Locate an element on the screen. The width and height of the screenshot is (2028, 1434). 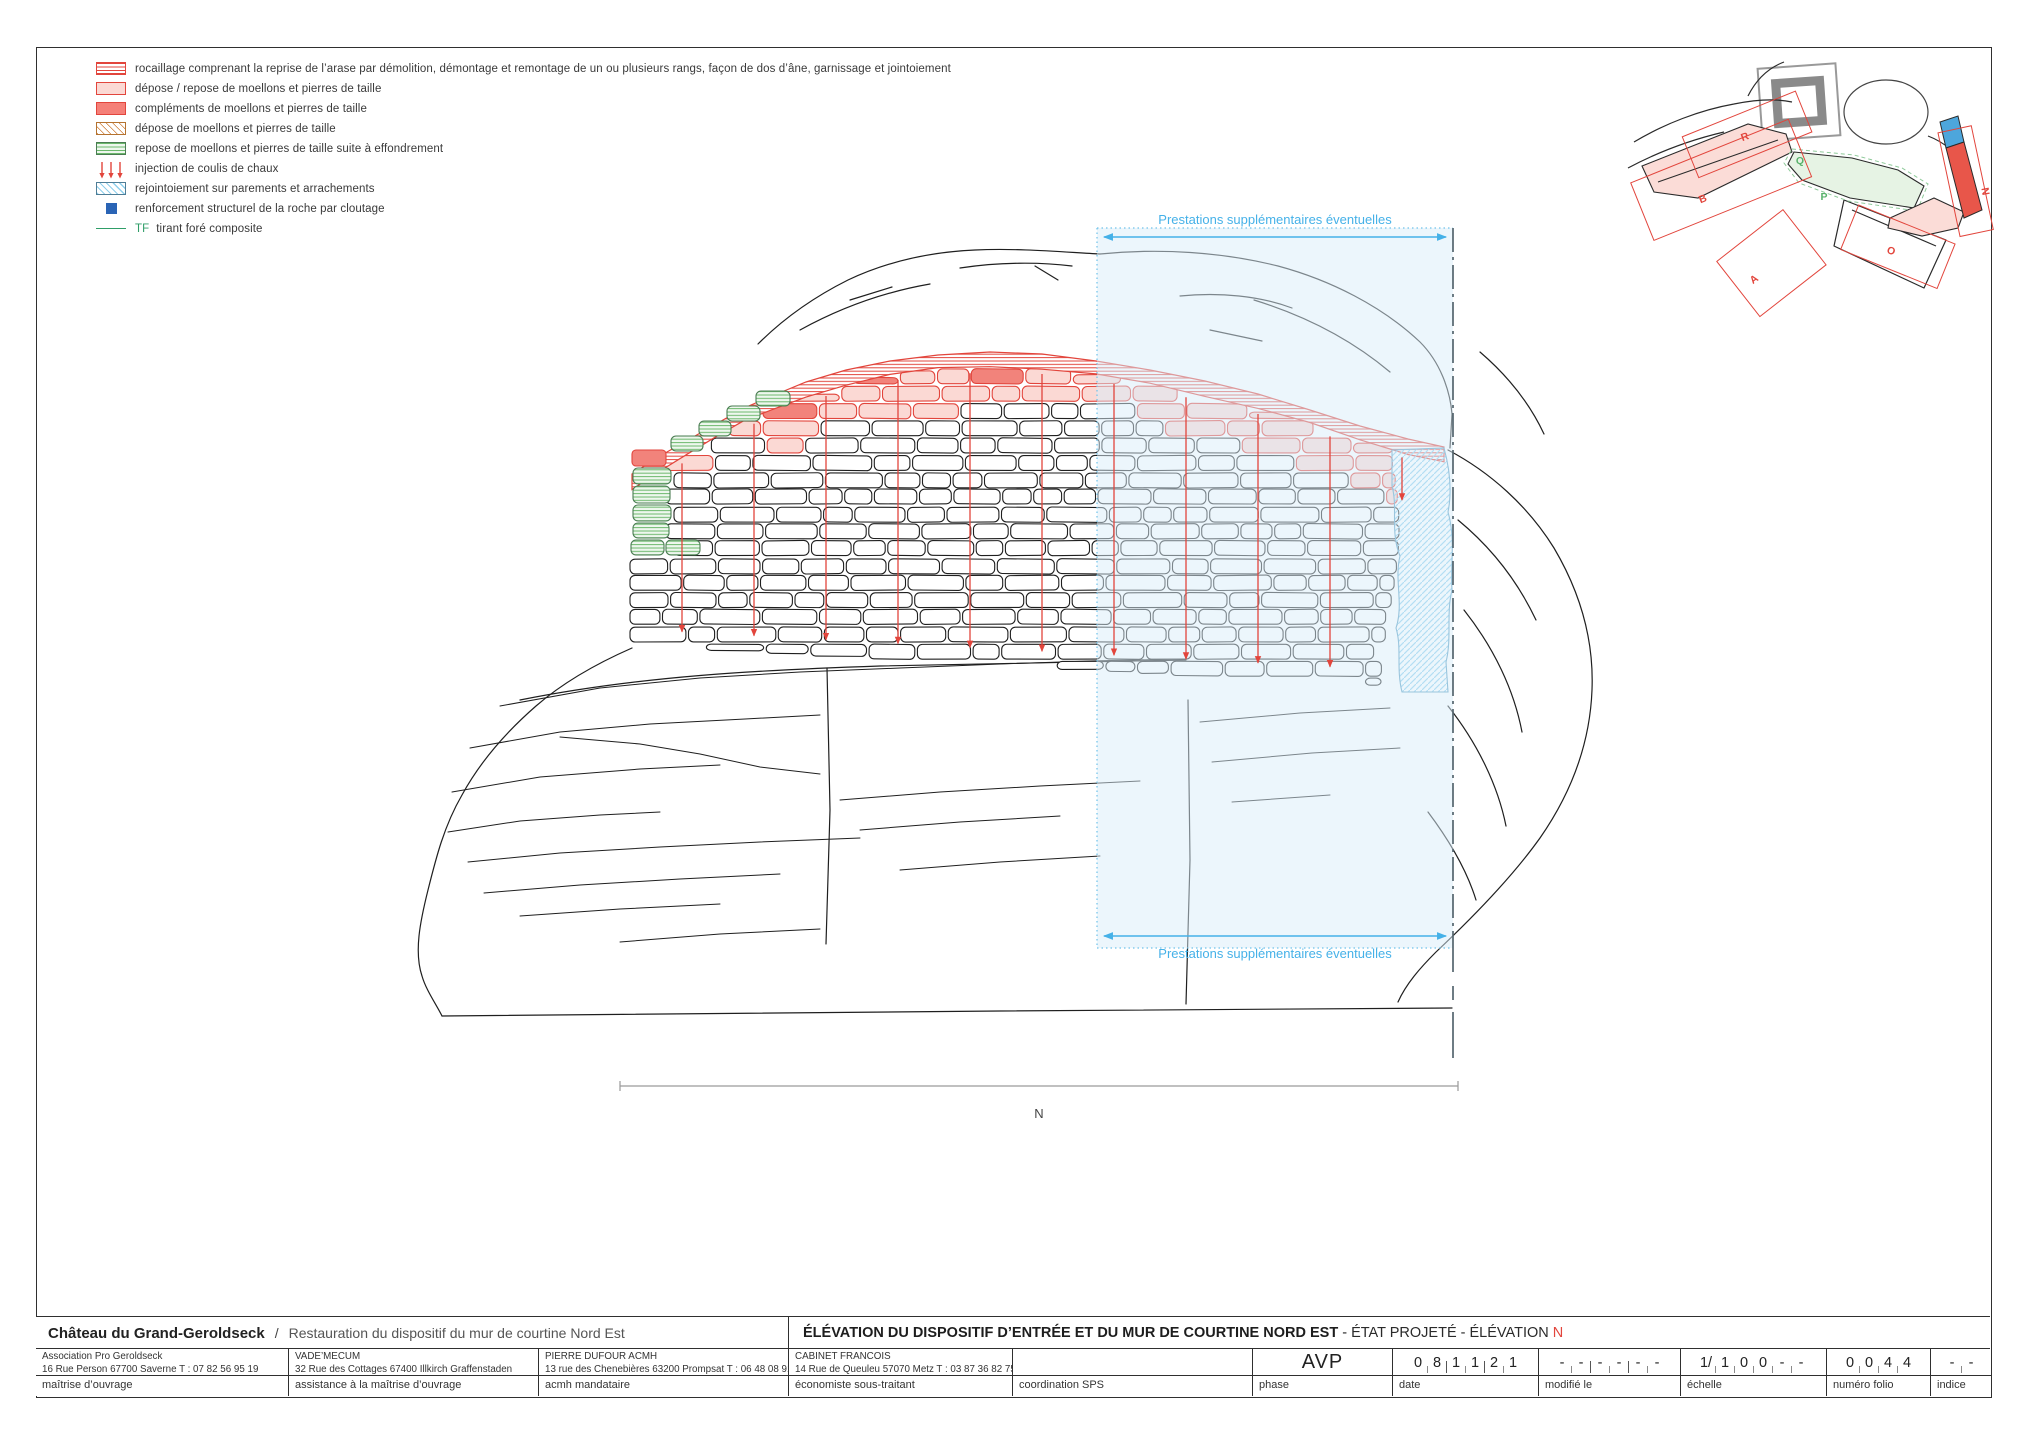
legend-item-tirant: TF tirant foré composite is located at coordinates (523, 228).